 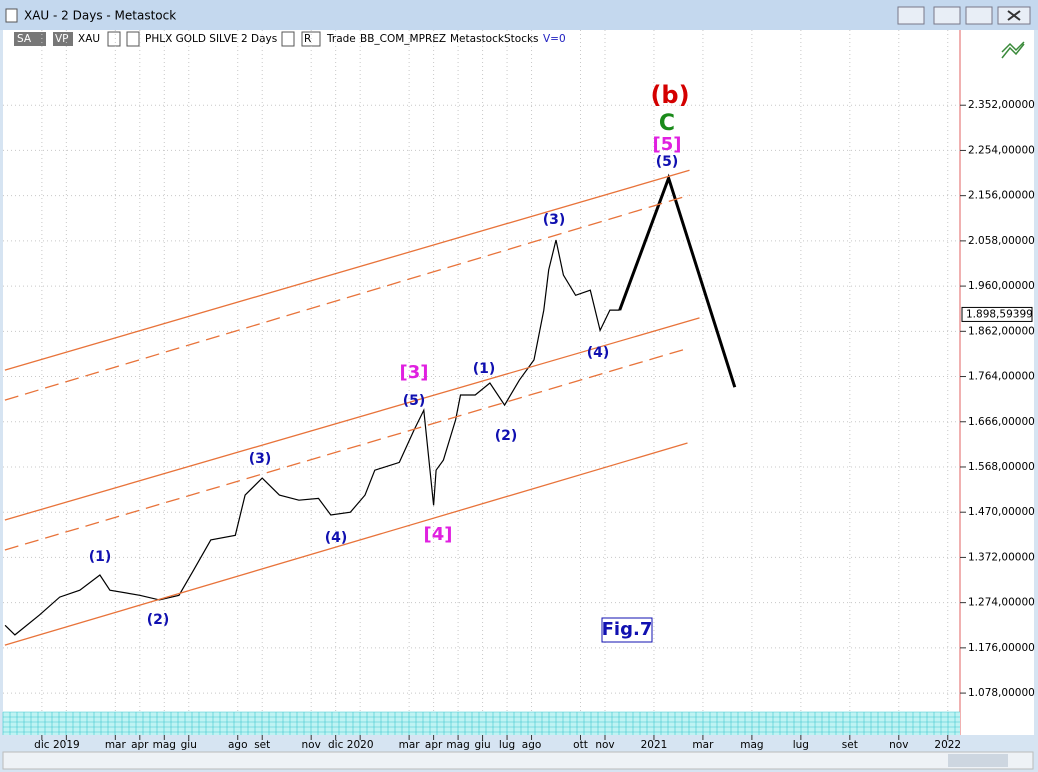 I want to click on x-tick-label: 2020, so click(x=360, y=745).